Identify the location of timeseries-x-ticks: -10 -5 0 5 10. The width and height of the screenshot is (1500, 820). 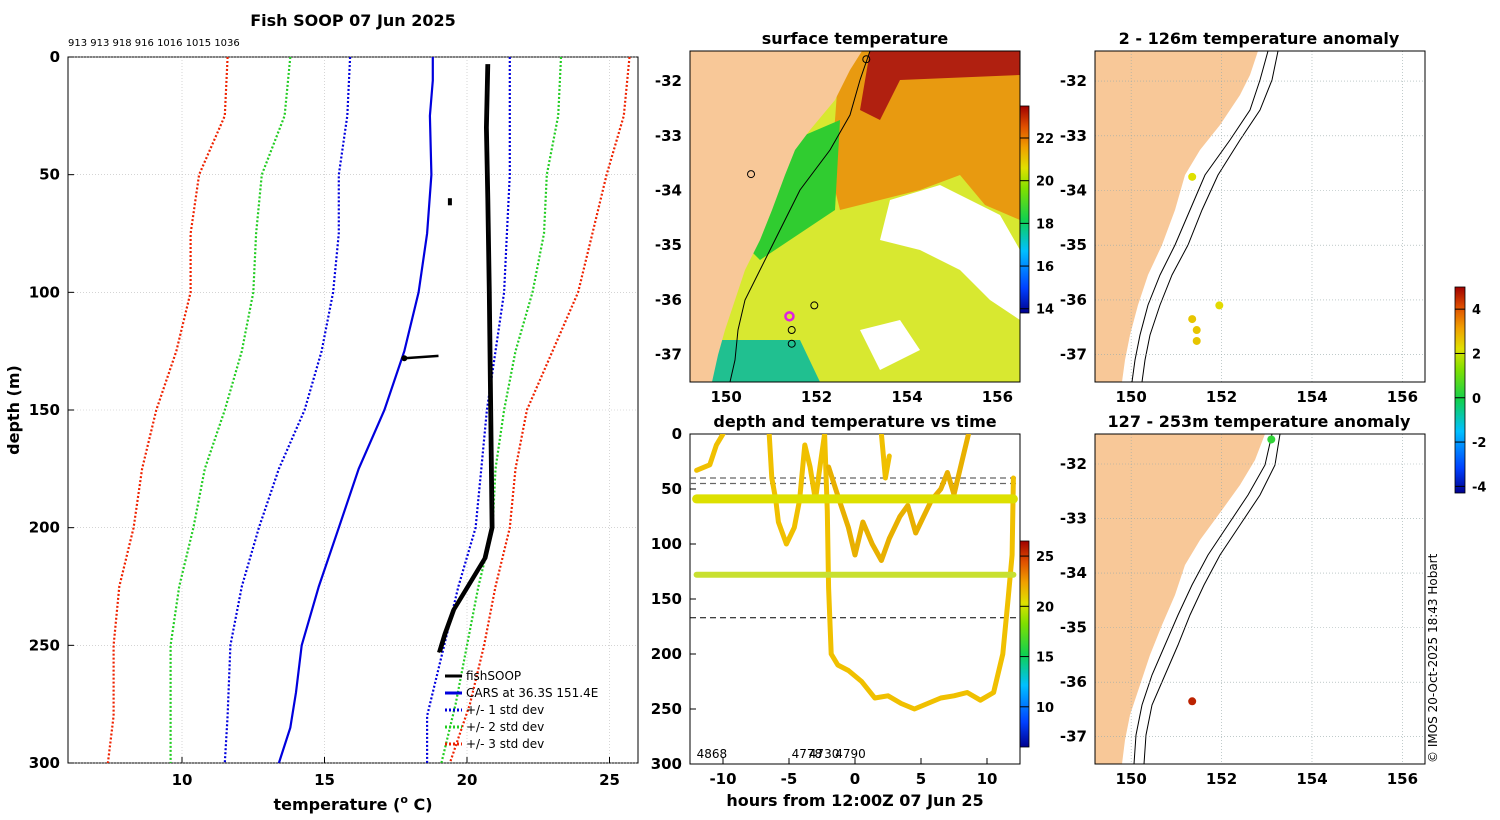
(853, 773).